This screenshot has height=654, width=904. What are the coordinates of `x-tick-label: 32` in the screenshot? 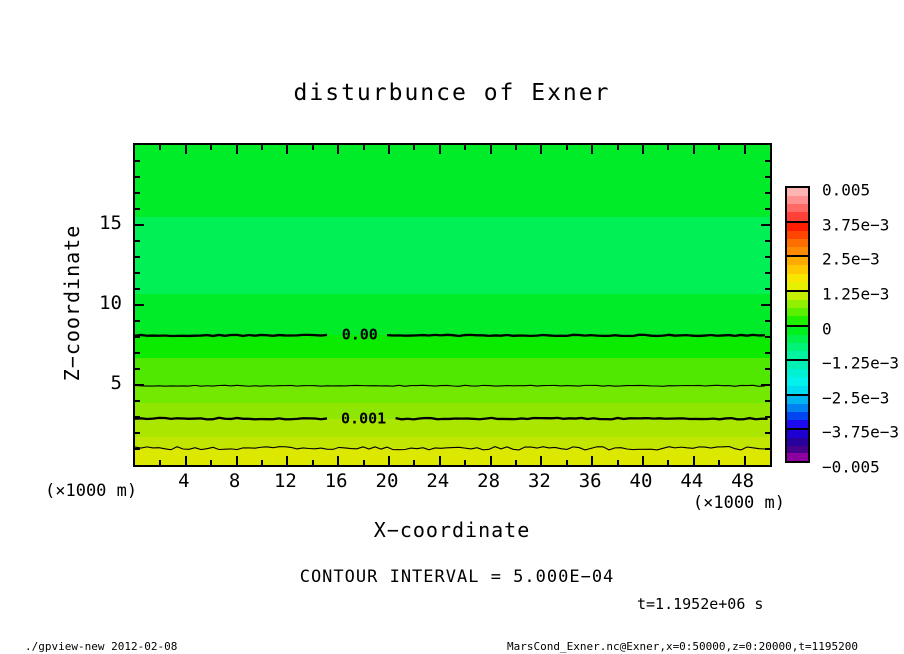 It's located at (539, 481).